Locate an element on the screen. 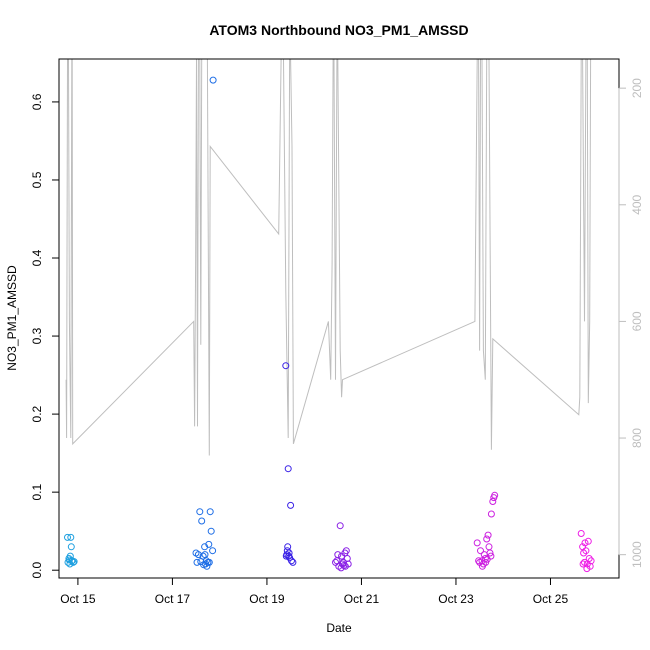 The width and height of the screenshot is (650, 650). chart-title: ATOM3 Northbound NO3_PM1_AMSSD is located at coordinates (338, 30).